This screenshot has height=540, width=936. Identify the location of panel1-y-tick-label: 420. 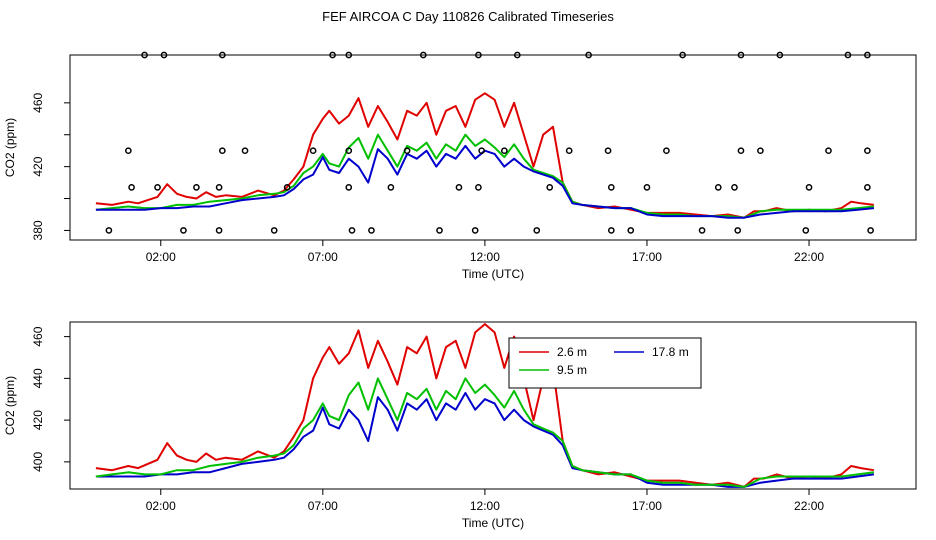
(38, 166).